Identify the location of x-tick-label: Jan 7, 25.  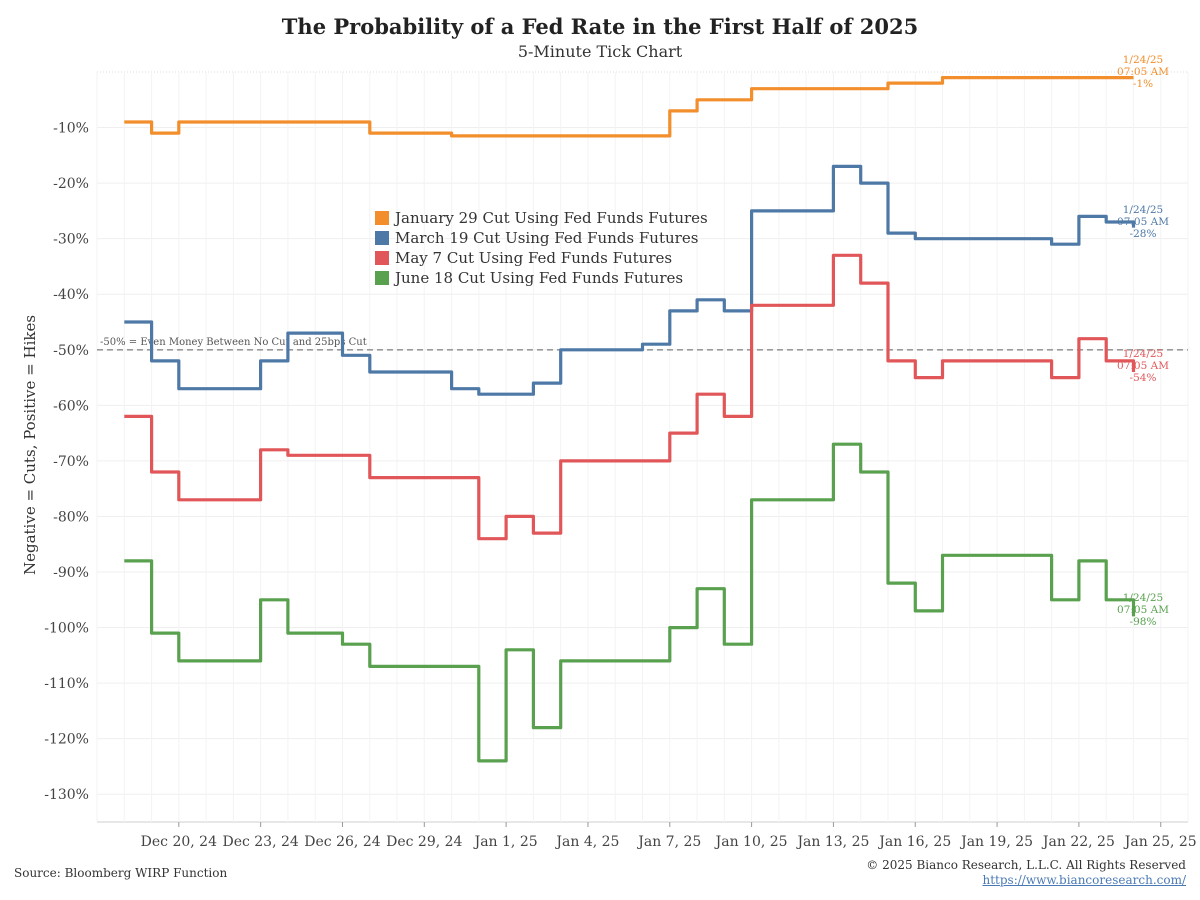
(668, 842).